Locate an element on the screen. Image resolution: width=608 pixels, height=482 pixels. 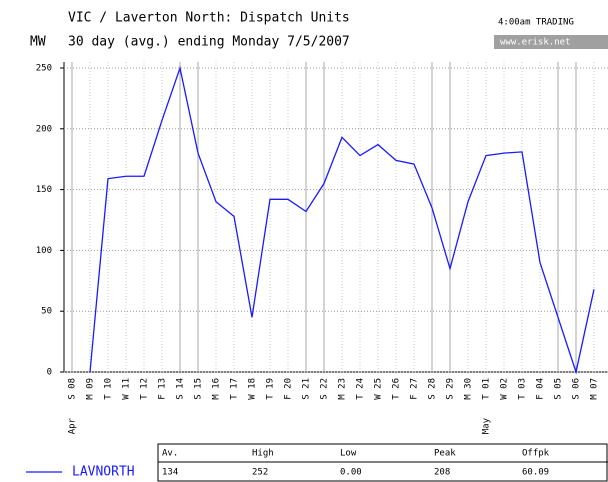
source-box is located at coordinates (551, 42).